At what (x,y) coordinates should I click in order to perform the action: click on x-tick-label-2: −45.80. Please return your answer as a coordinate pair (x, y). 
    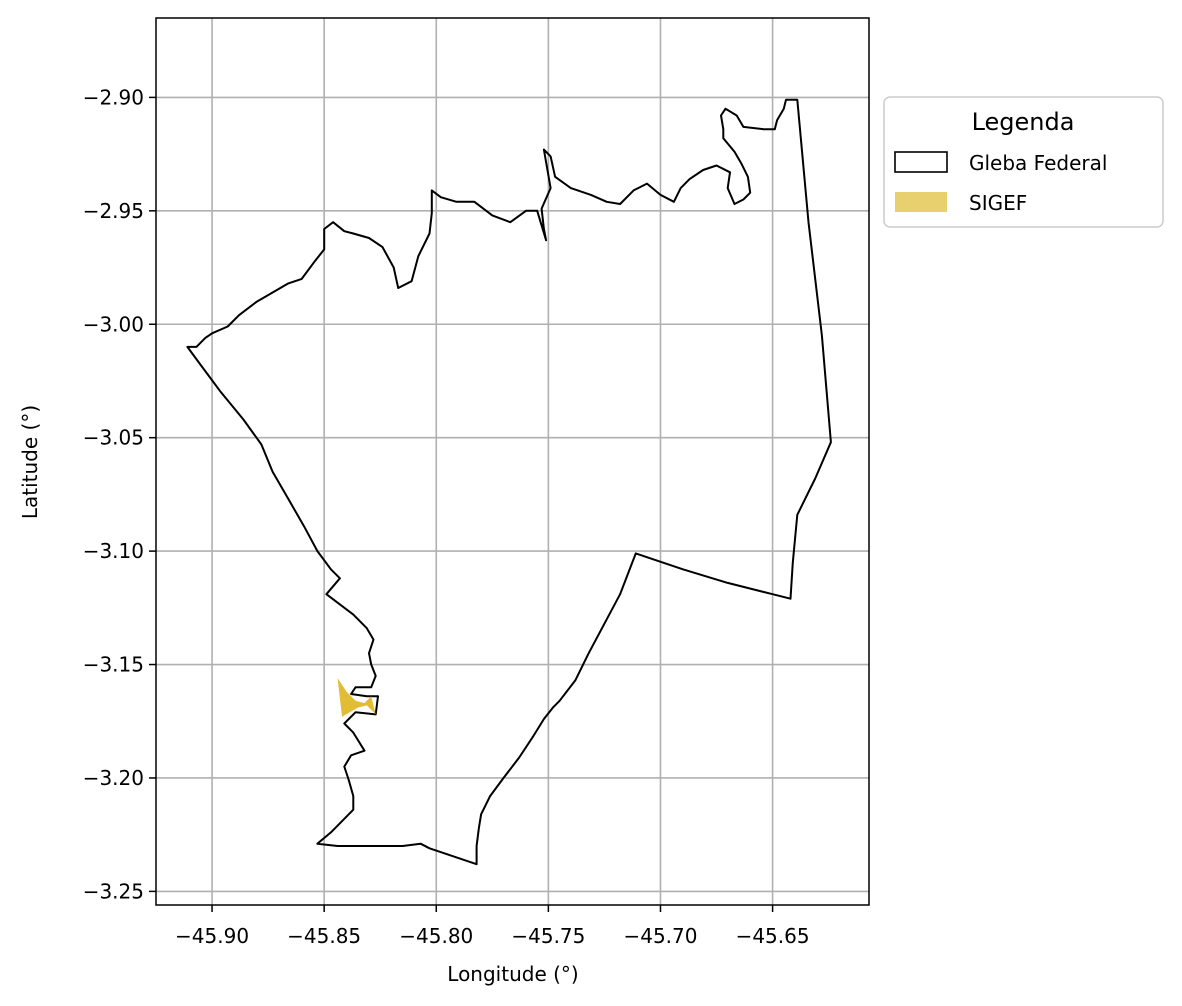
    Looking at the image, I should click on (436, 936).